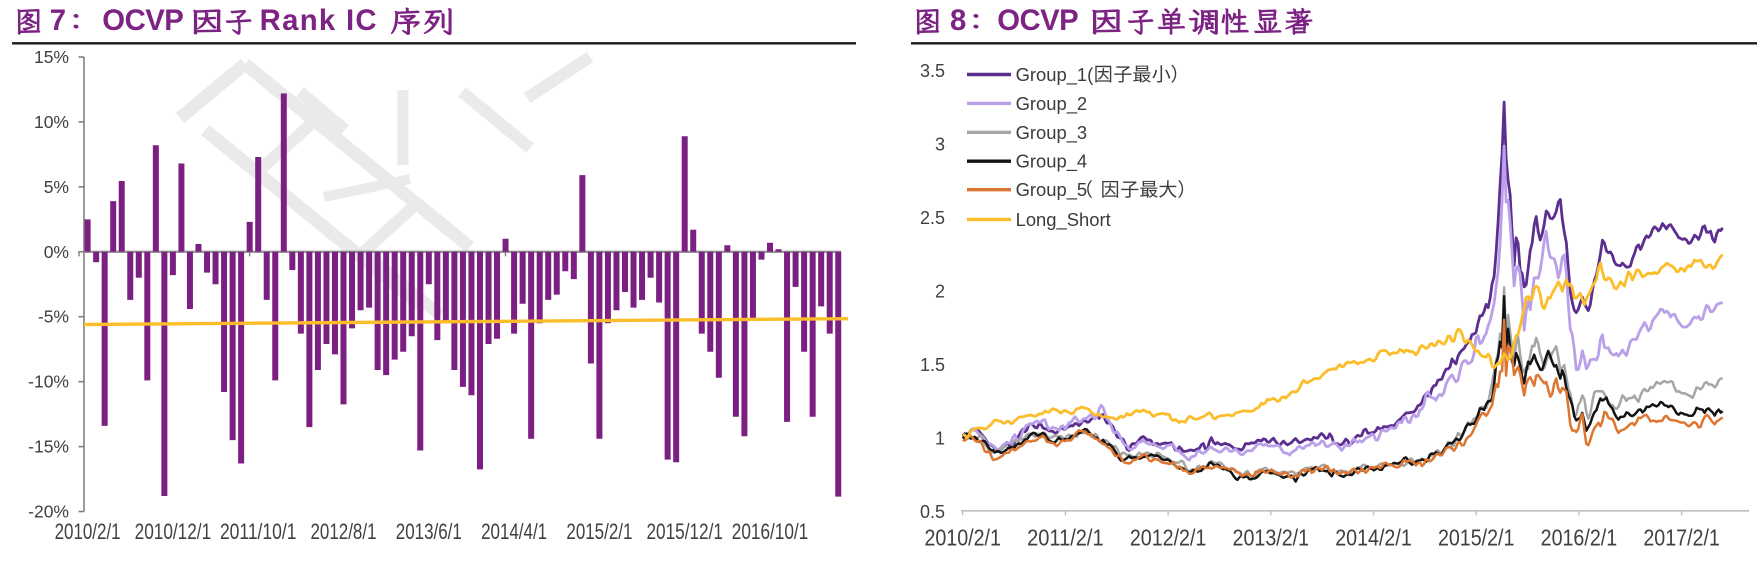 The image size is (1764, 561). Describe the element at coordinates (1052, 104) in the screenshot. I see `svg-text: Group_2` at that location.